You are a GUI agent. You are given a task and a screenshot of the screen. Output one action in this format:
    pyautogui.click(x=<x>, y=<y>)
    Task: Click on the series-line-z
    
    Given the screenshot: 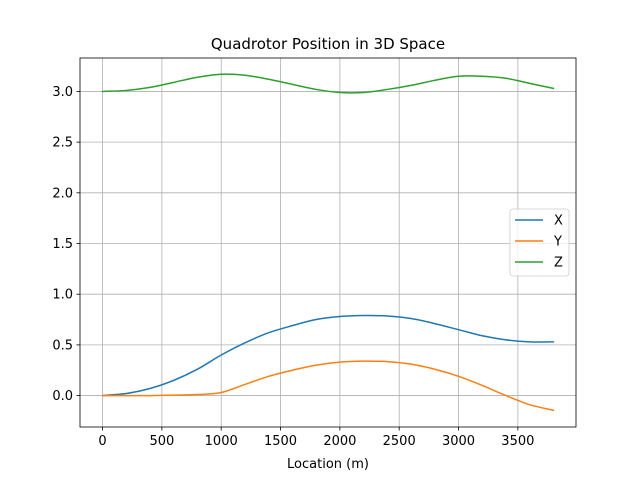 What is the action you would take?
    pyautogui.click(x=328, y=83)
    